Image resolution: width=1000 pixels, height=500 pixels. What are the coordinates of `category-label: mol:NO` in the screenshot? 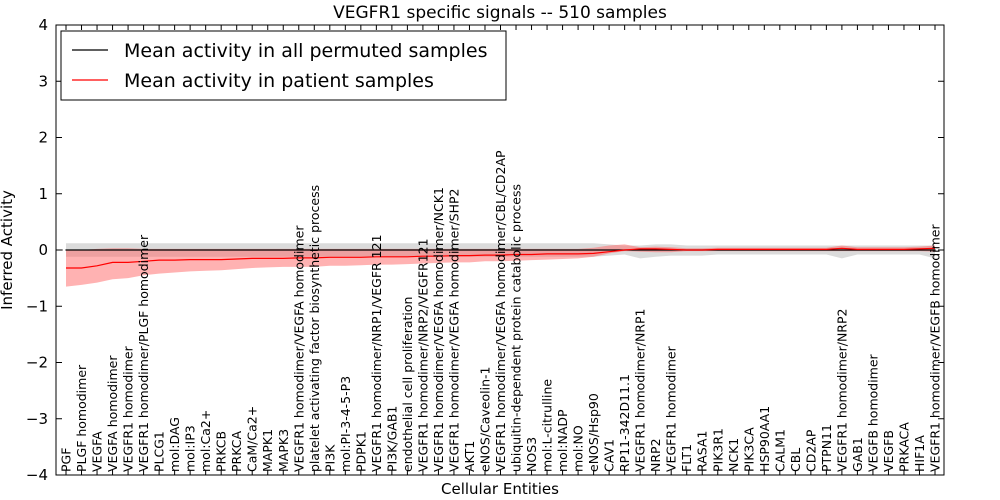 It's located at (578, 448).